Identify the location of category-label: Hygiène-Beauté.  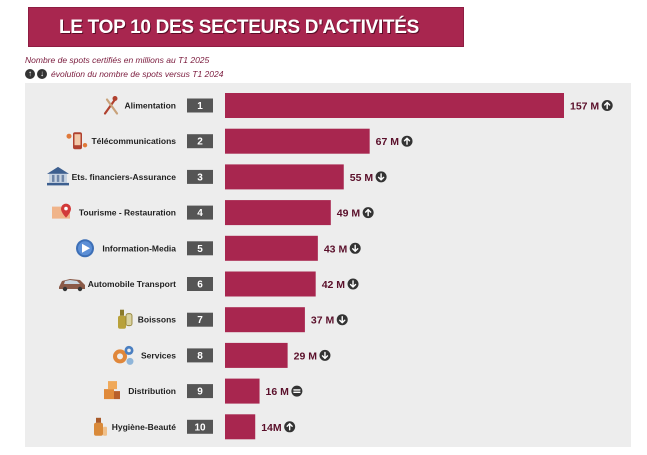
(144, 427).